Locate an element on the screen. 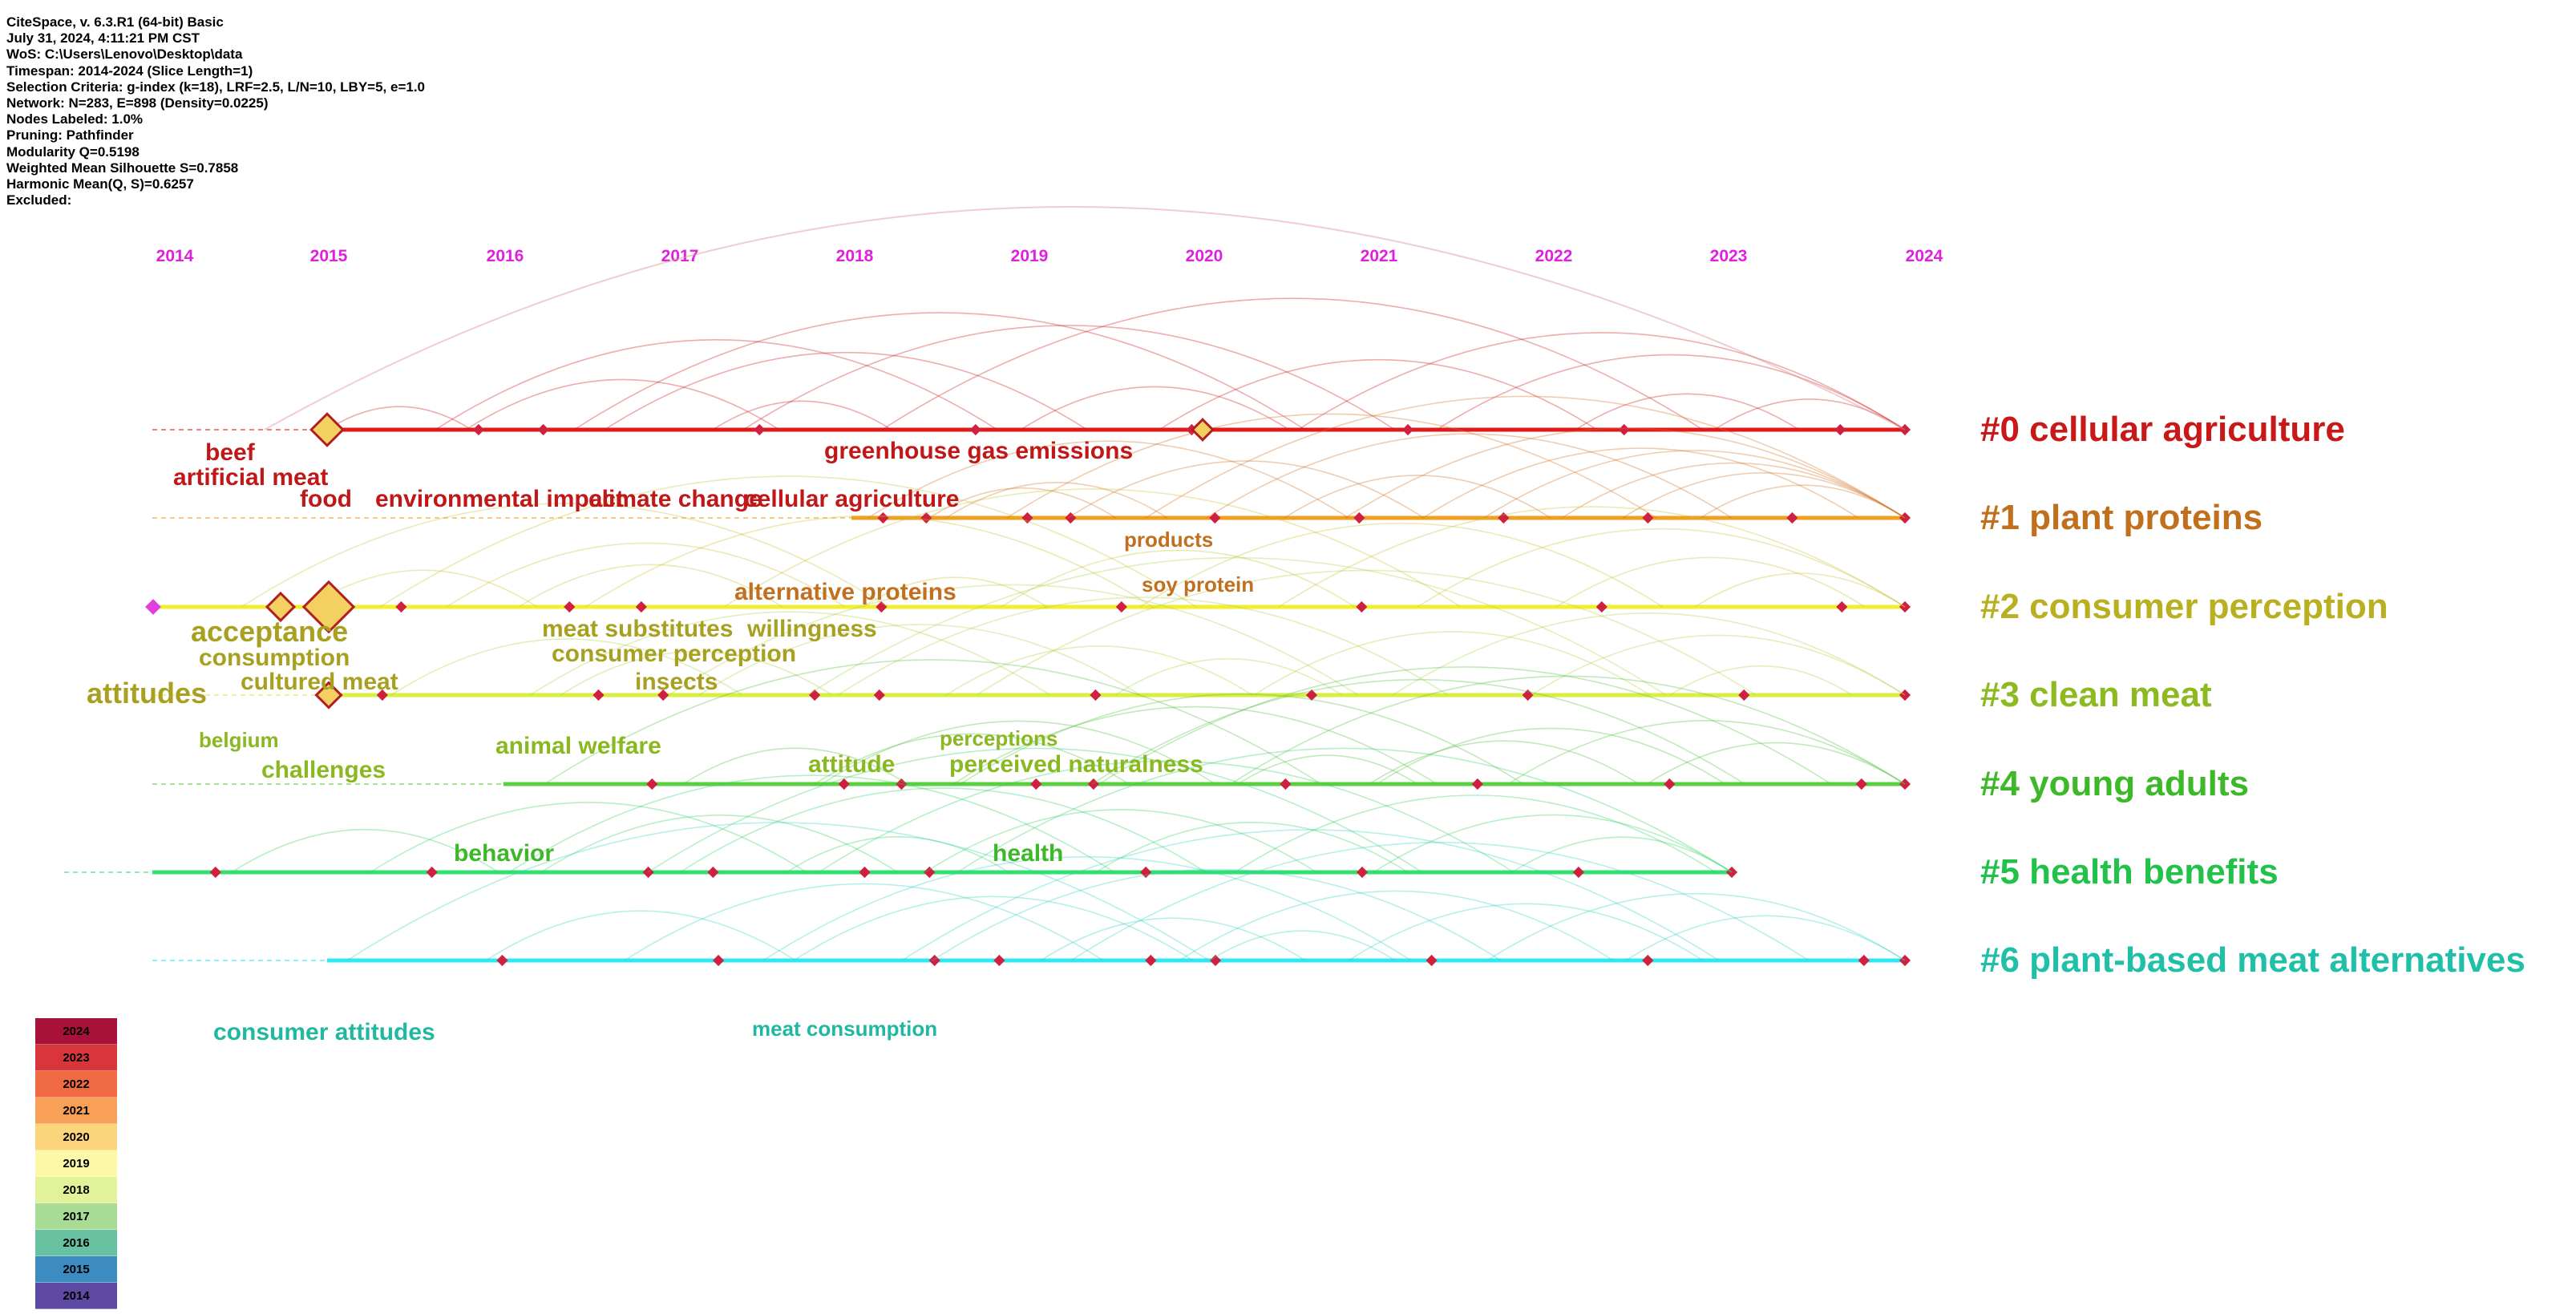 The width and height of the screenshot is (2576, 1314). keyword-label: willingness is located at coordinates (811, 629).